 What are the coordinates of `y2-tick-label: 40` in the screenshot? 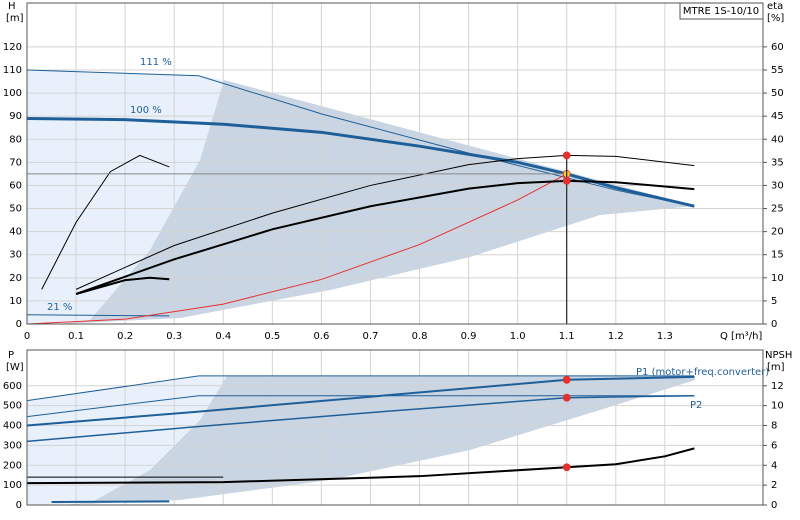 It's located at (777, 139).